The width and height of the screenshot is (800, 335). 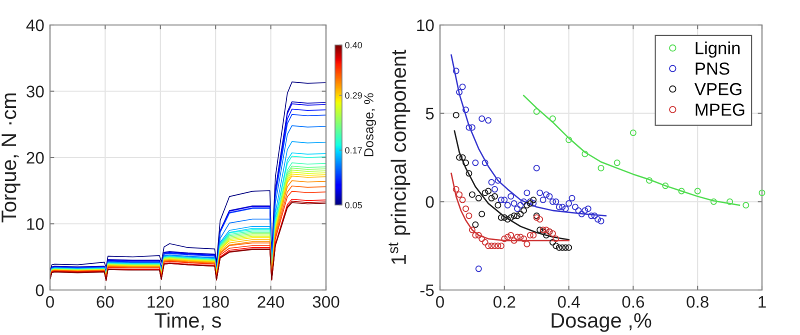 What do you see at coordinates (353, 95) in the screenshot?
I see `color-bar-label: 0.29` at bounding box center [353, 95].